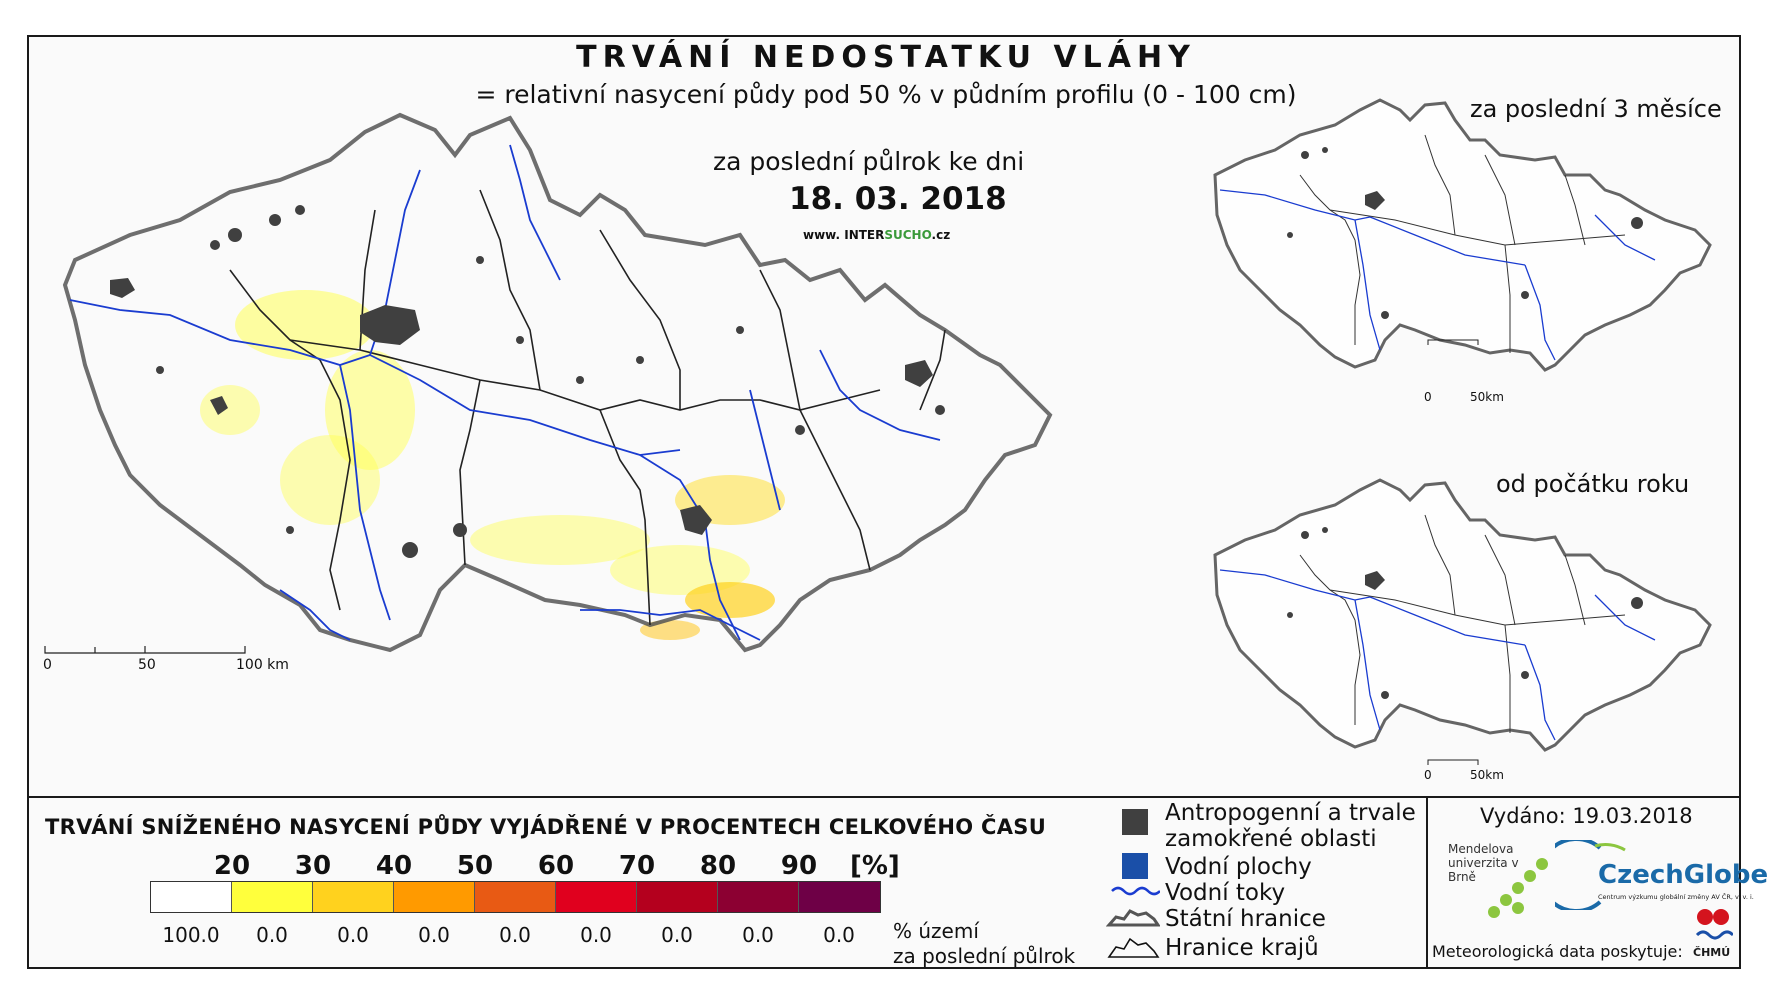  I want to click on main-scale-end: 100 km, so click(262, 665).